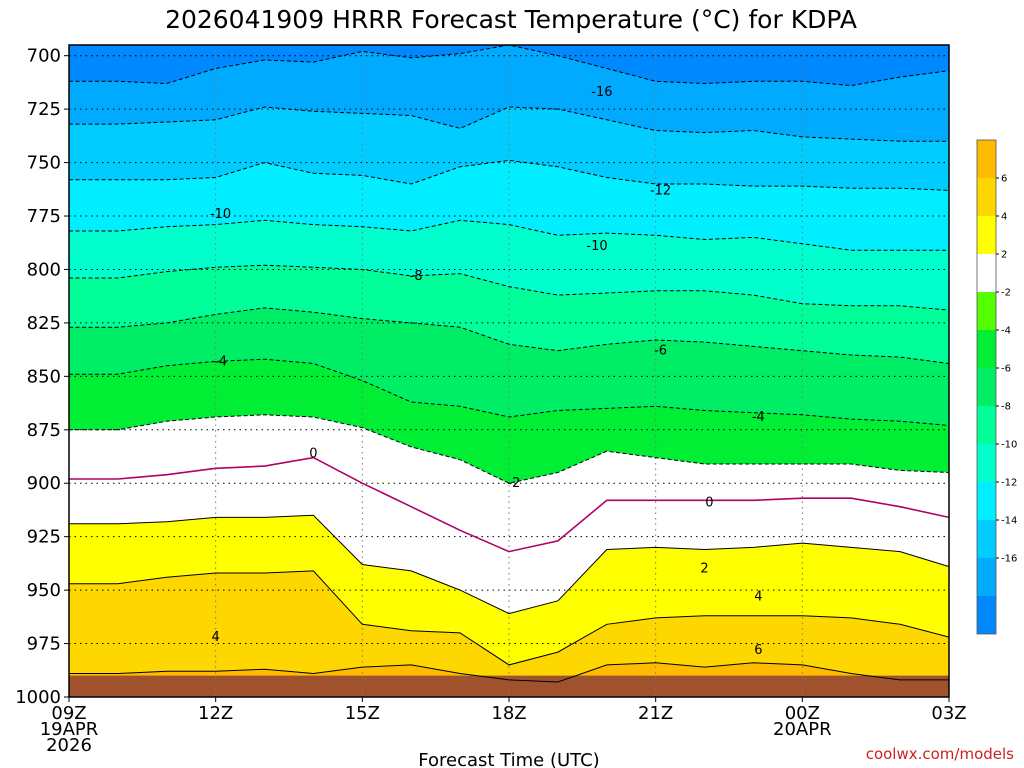 The height and width of the screenshot is (768, 1024). Describe the element at coordinates (44, 269) in the screenshot. I see `y-tick-label: 800` at that location.